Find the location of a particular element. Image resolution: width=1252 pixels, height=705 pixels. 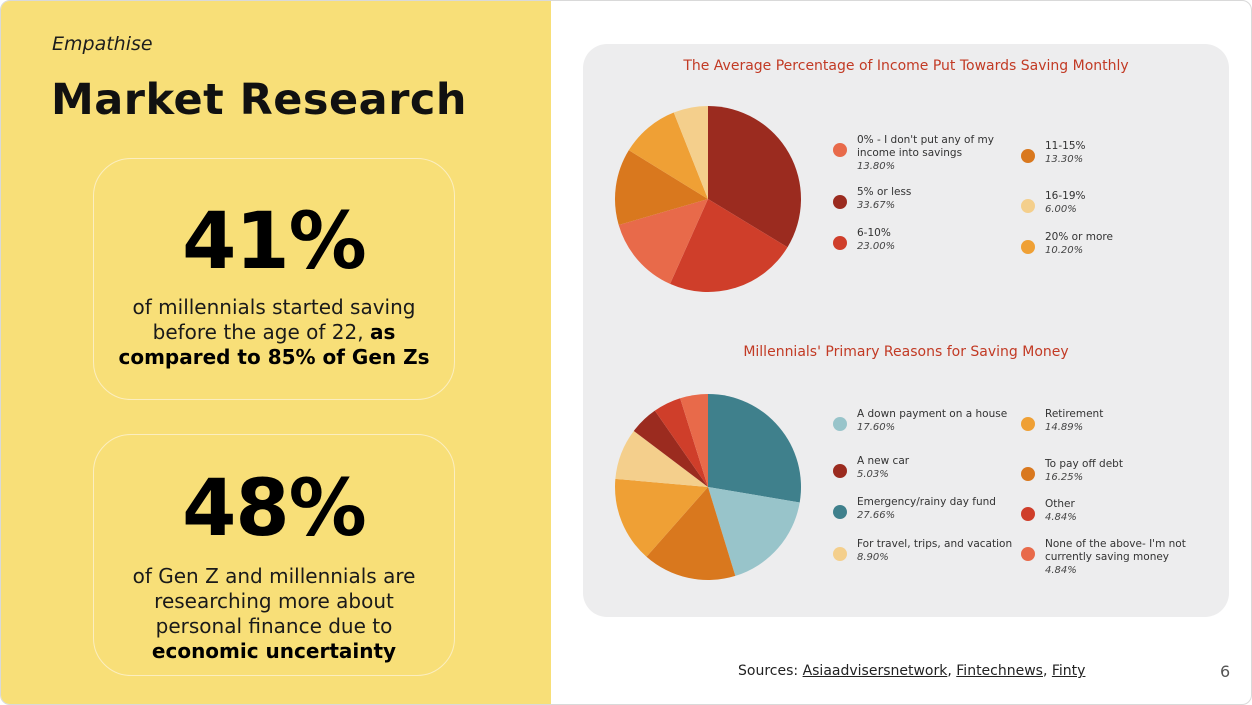

legend-label: 5% or less is located at coordinates (884, 192).